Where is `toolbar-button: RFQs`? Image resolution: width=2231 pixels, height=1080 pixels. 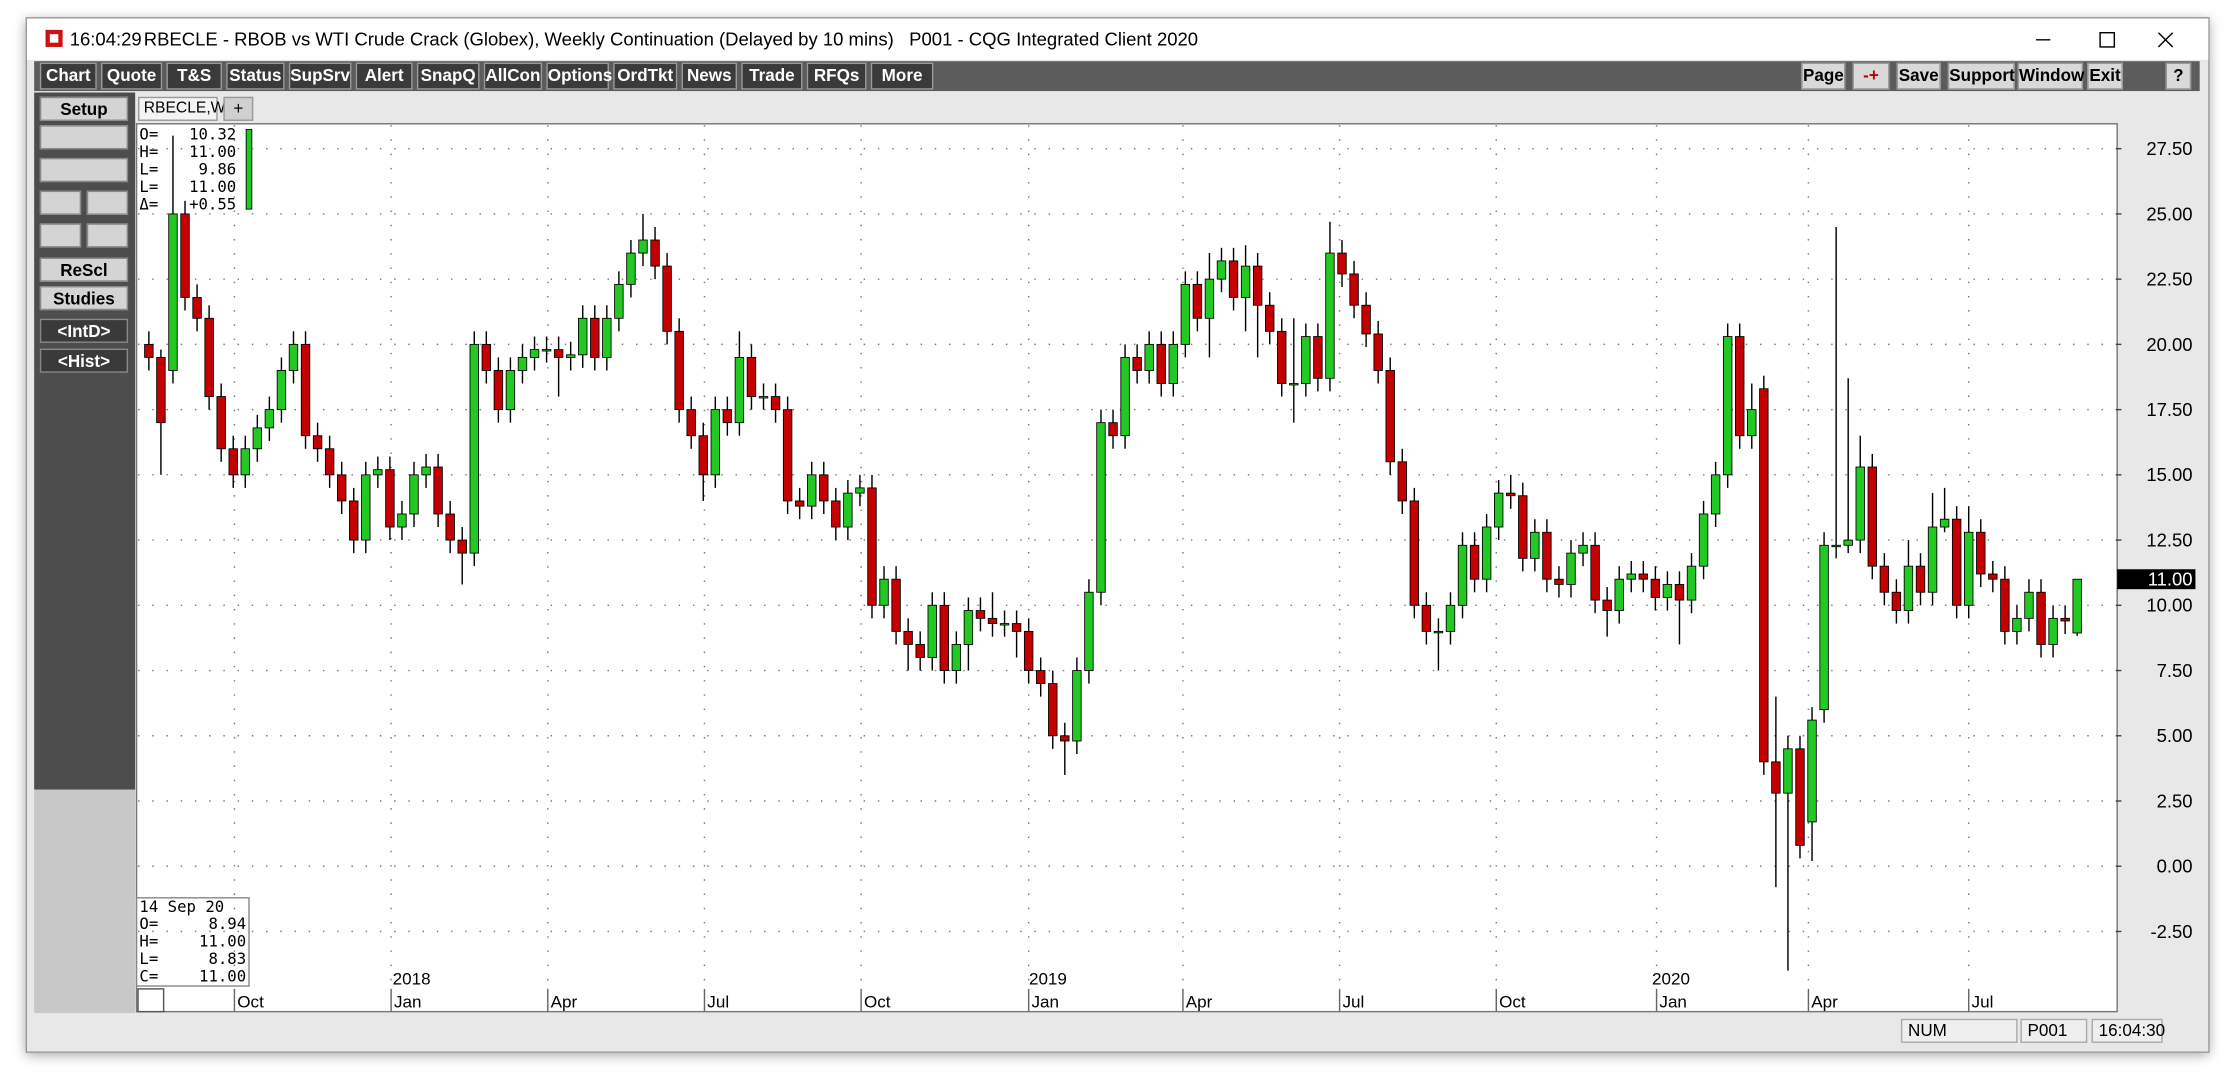
toolbar-button: RFQs is located at coordinates (836, 76).